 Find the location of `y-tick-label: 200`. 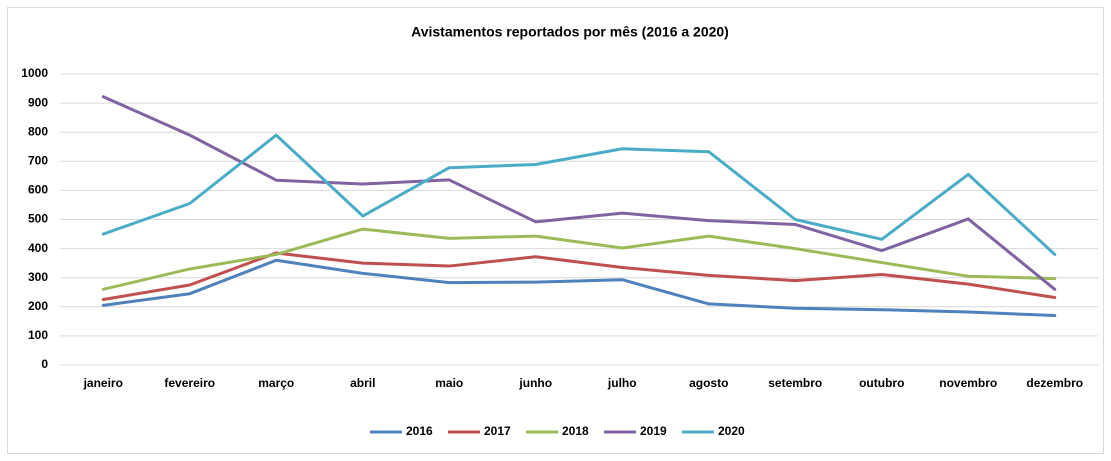

y-tick-label: 200 is located at coordinates (38, 306).